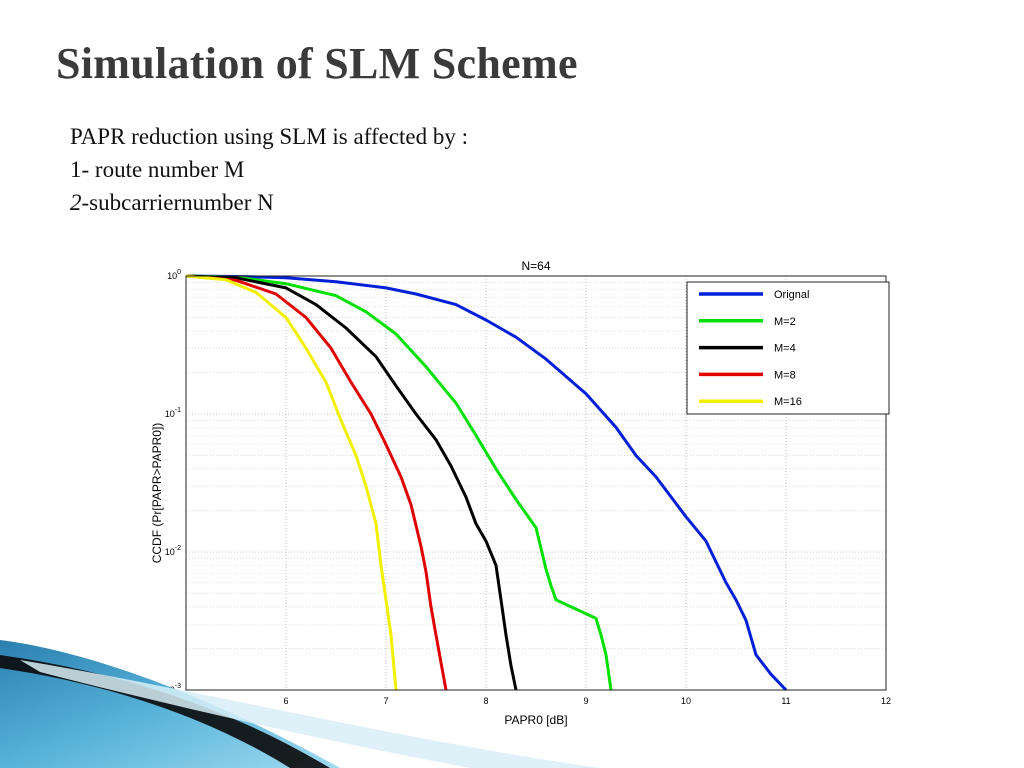 Image resolution: width=1024 pixels, height=768 pixels. I want to click on bullet-line-2: 1- route number M, so click(157, 169).